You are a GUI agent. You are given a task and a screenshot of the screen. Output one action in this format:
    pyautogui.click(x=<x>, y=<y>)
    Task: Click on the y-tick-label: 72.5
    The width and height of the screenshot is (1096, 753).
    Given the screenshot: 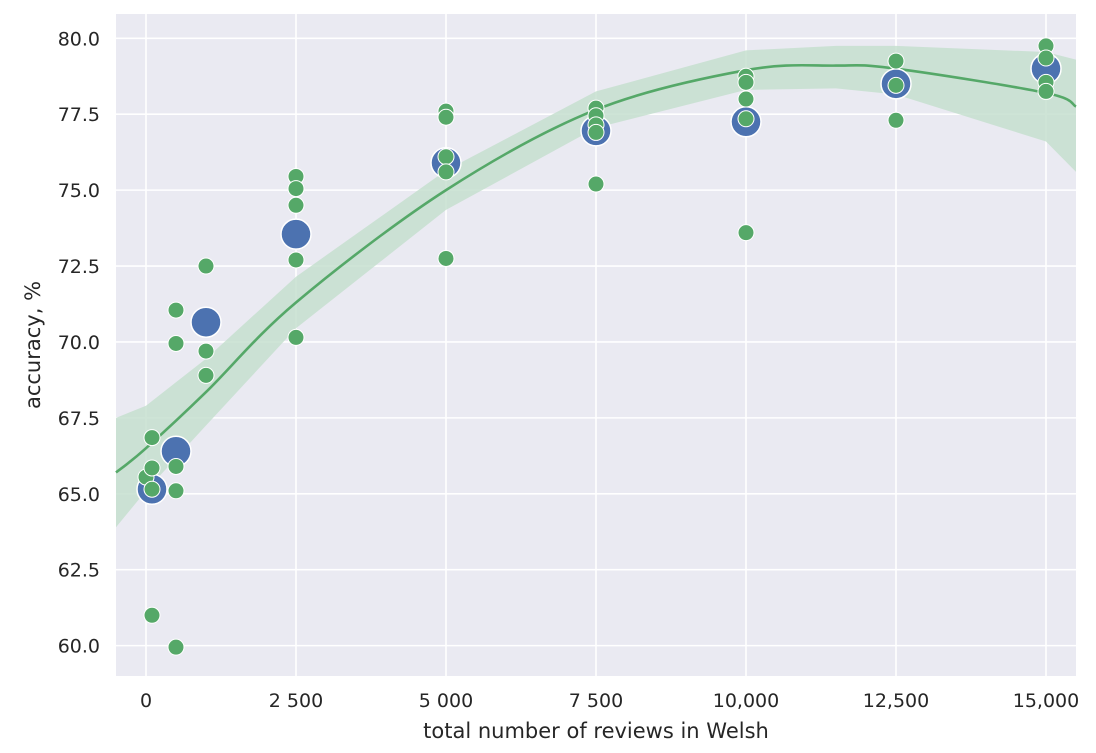 What is the action you would take?
    pyautogui.click(x=79, y=267)
    